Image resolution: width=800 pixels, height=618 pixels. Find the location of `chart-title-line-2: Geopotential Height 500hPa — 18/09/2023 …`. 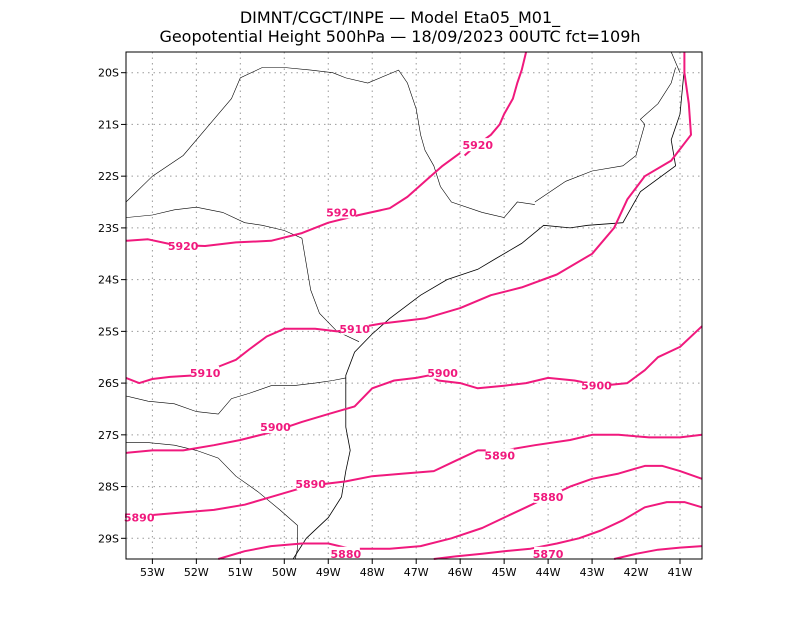

chart-title-line-2: Geopotential Height 500hPa — 18/09/2023 … is located at coordinates (400, 36).